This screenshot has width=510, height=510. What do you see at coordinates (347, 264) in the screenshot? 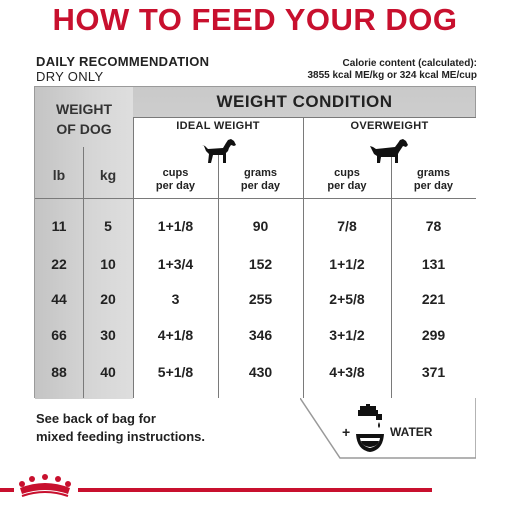
I see `cell-over-cups: 1+1/2` at bounding box center [347, 264].